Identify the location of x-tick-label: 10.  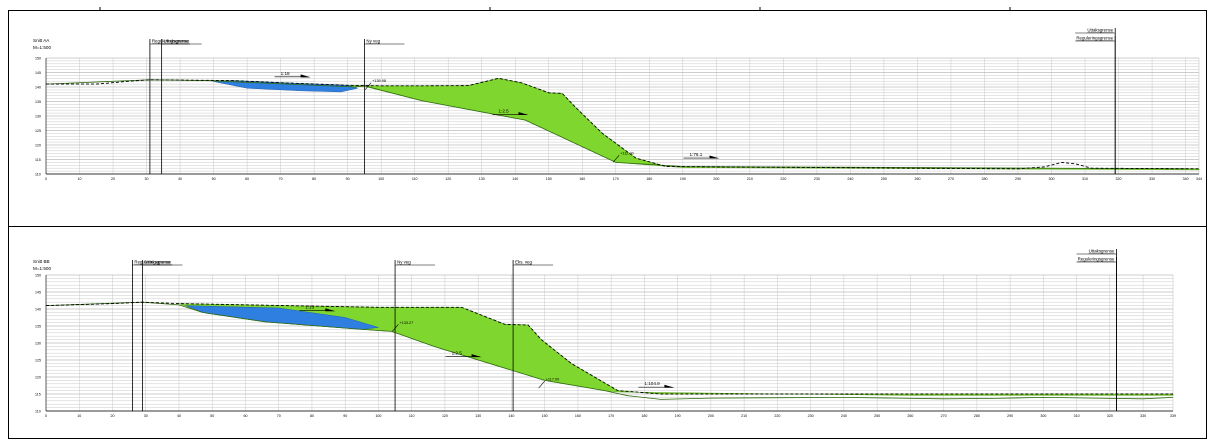
(79, 416).